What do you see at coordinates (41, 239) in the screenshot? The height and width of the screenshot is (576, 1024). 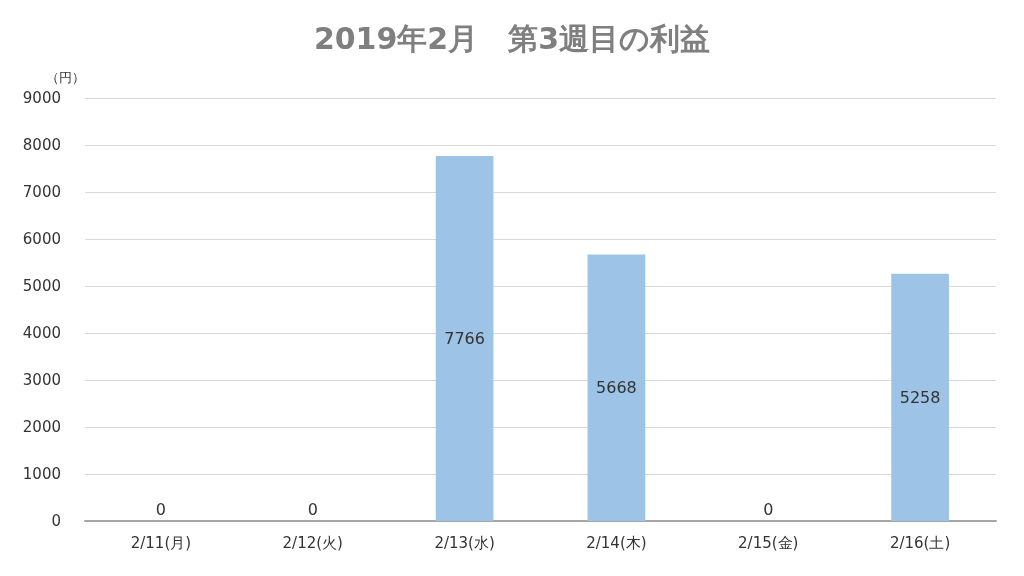 I see `y-tick-label: 6000` at bounding box center [41, 239].